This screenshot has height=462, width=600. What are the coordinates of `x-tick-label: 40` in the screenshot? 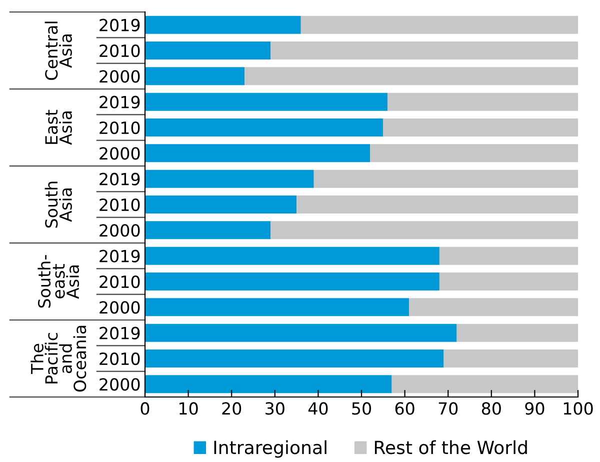 It's located at (318, 408).